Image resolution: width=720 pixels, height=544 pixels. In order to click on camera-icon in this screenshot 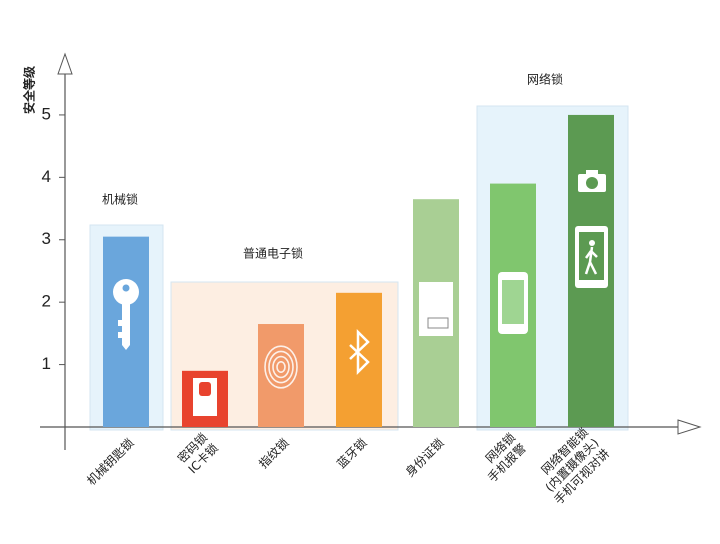, I will do `click(592, 181)`.